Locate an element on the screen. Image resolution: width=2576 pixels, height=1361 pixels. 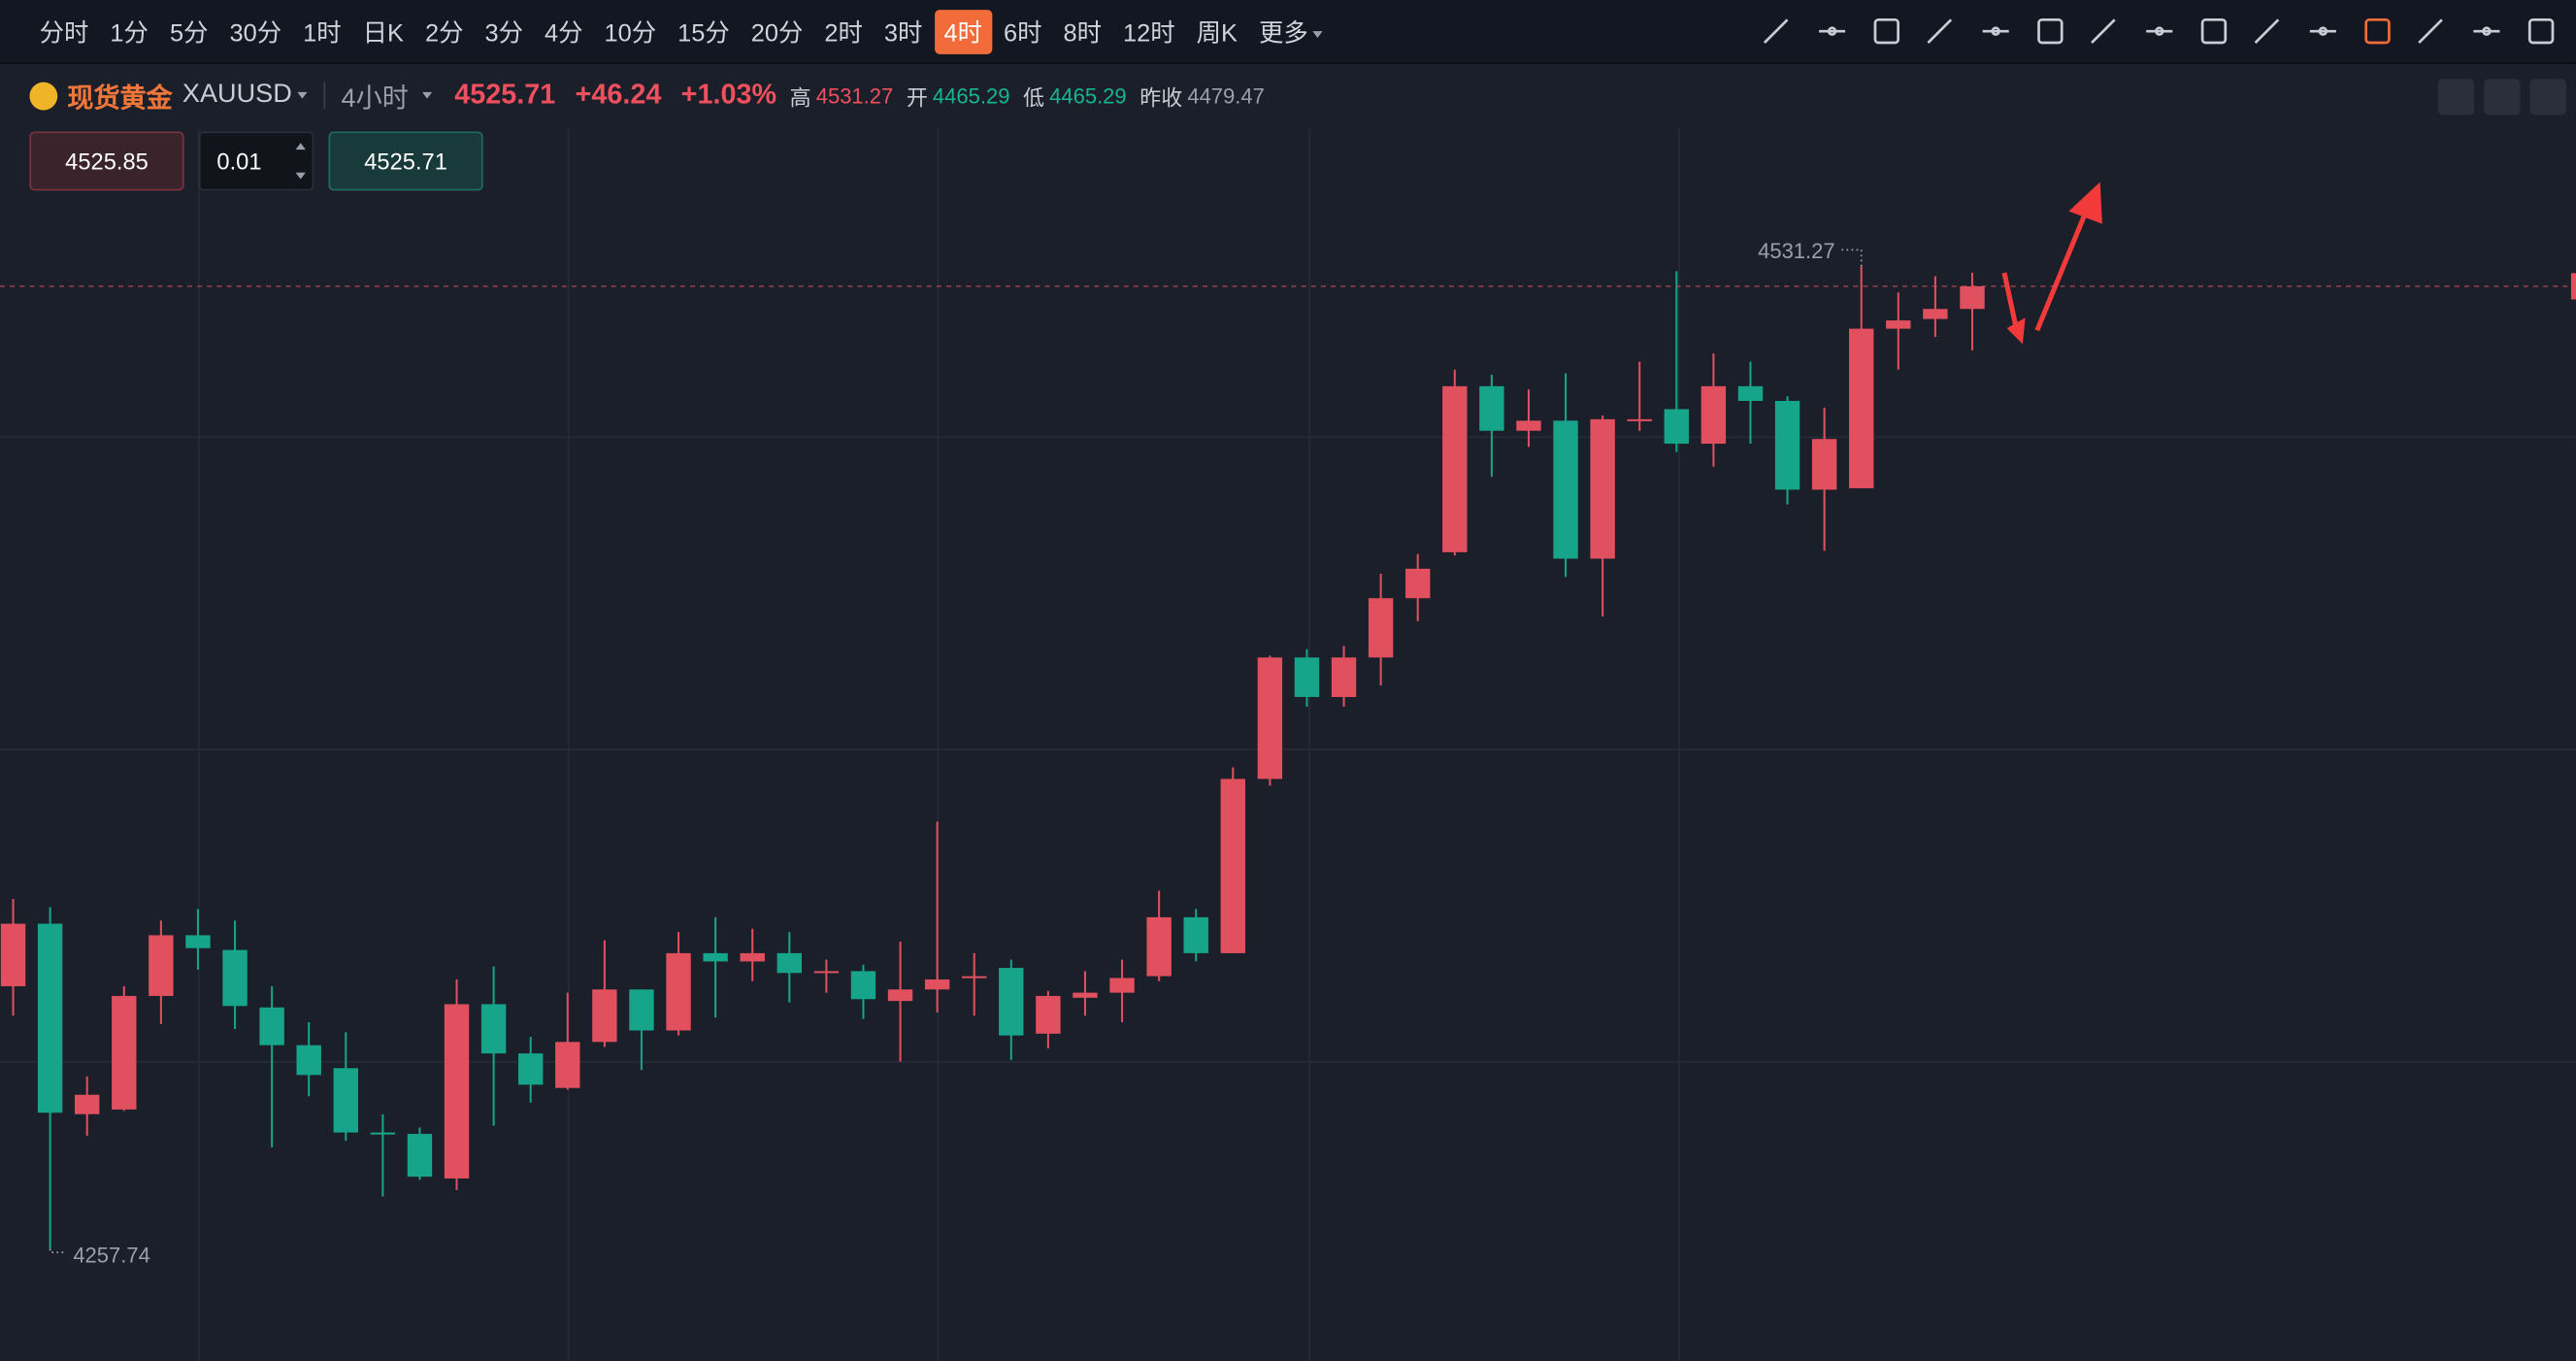
timeframe: 日K is located at coordinates (383, 33).